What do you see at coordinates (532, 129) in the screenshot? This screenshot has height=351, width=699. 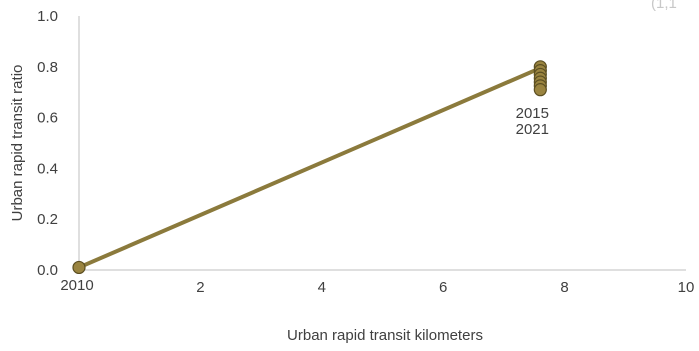 I see `point-label: 2021` at bounding box center [532, 129].